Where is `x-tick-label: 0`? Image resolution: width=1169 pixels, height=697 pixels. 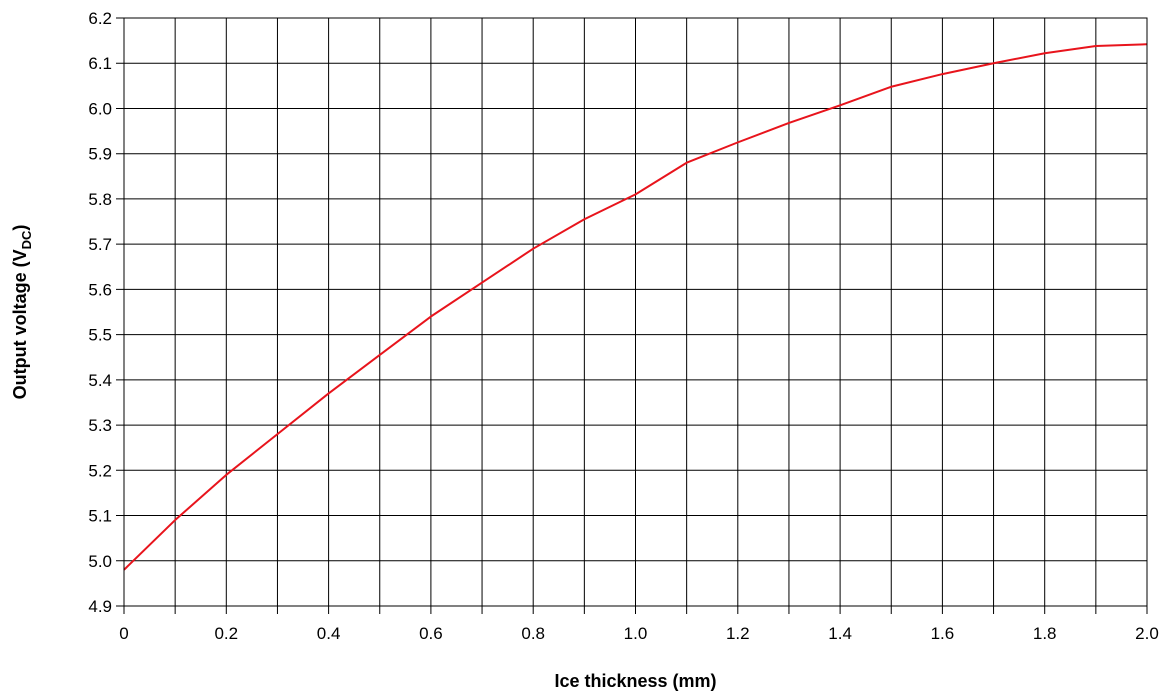 x-tick-label: 0 is located at coordinates (123, 633).